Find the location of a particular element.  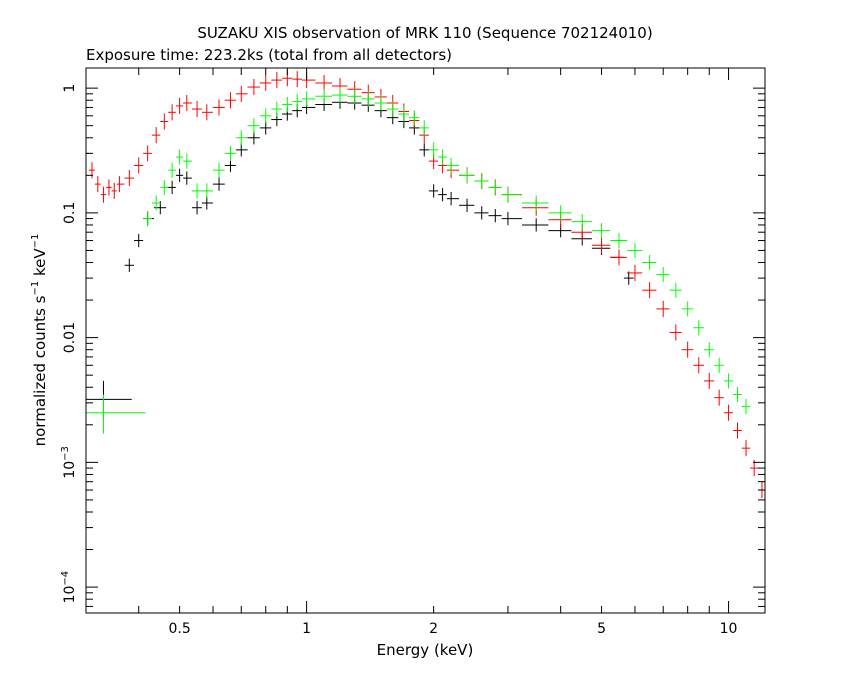

y-axis-label-main: normalized counts s is located at coordinates (40, 370).